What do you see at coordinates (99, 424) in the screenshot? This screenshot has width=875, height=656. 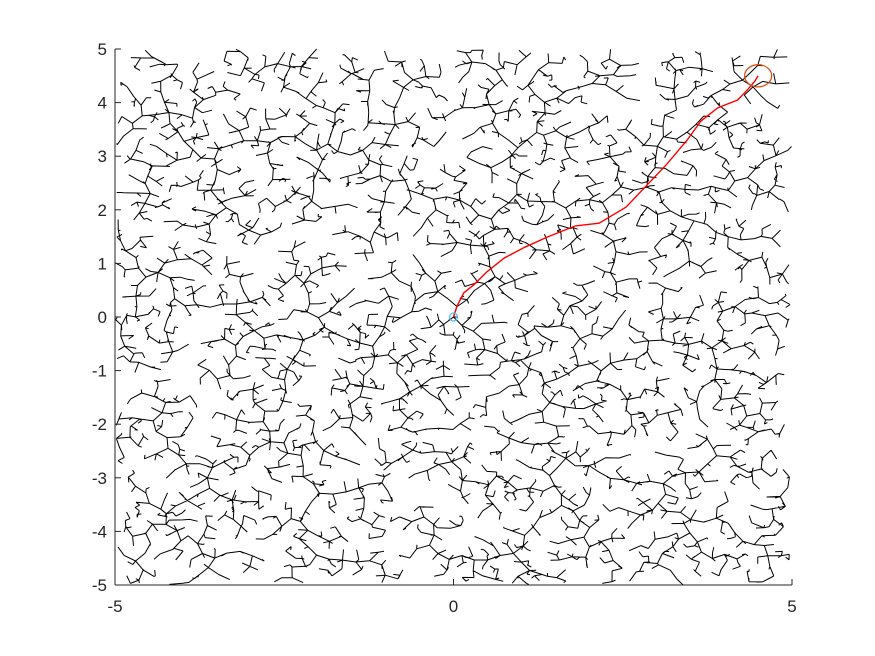 I see `y-tick-label: -2` at bounding box center [99, 424].